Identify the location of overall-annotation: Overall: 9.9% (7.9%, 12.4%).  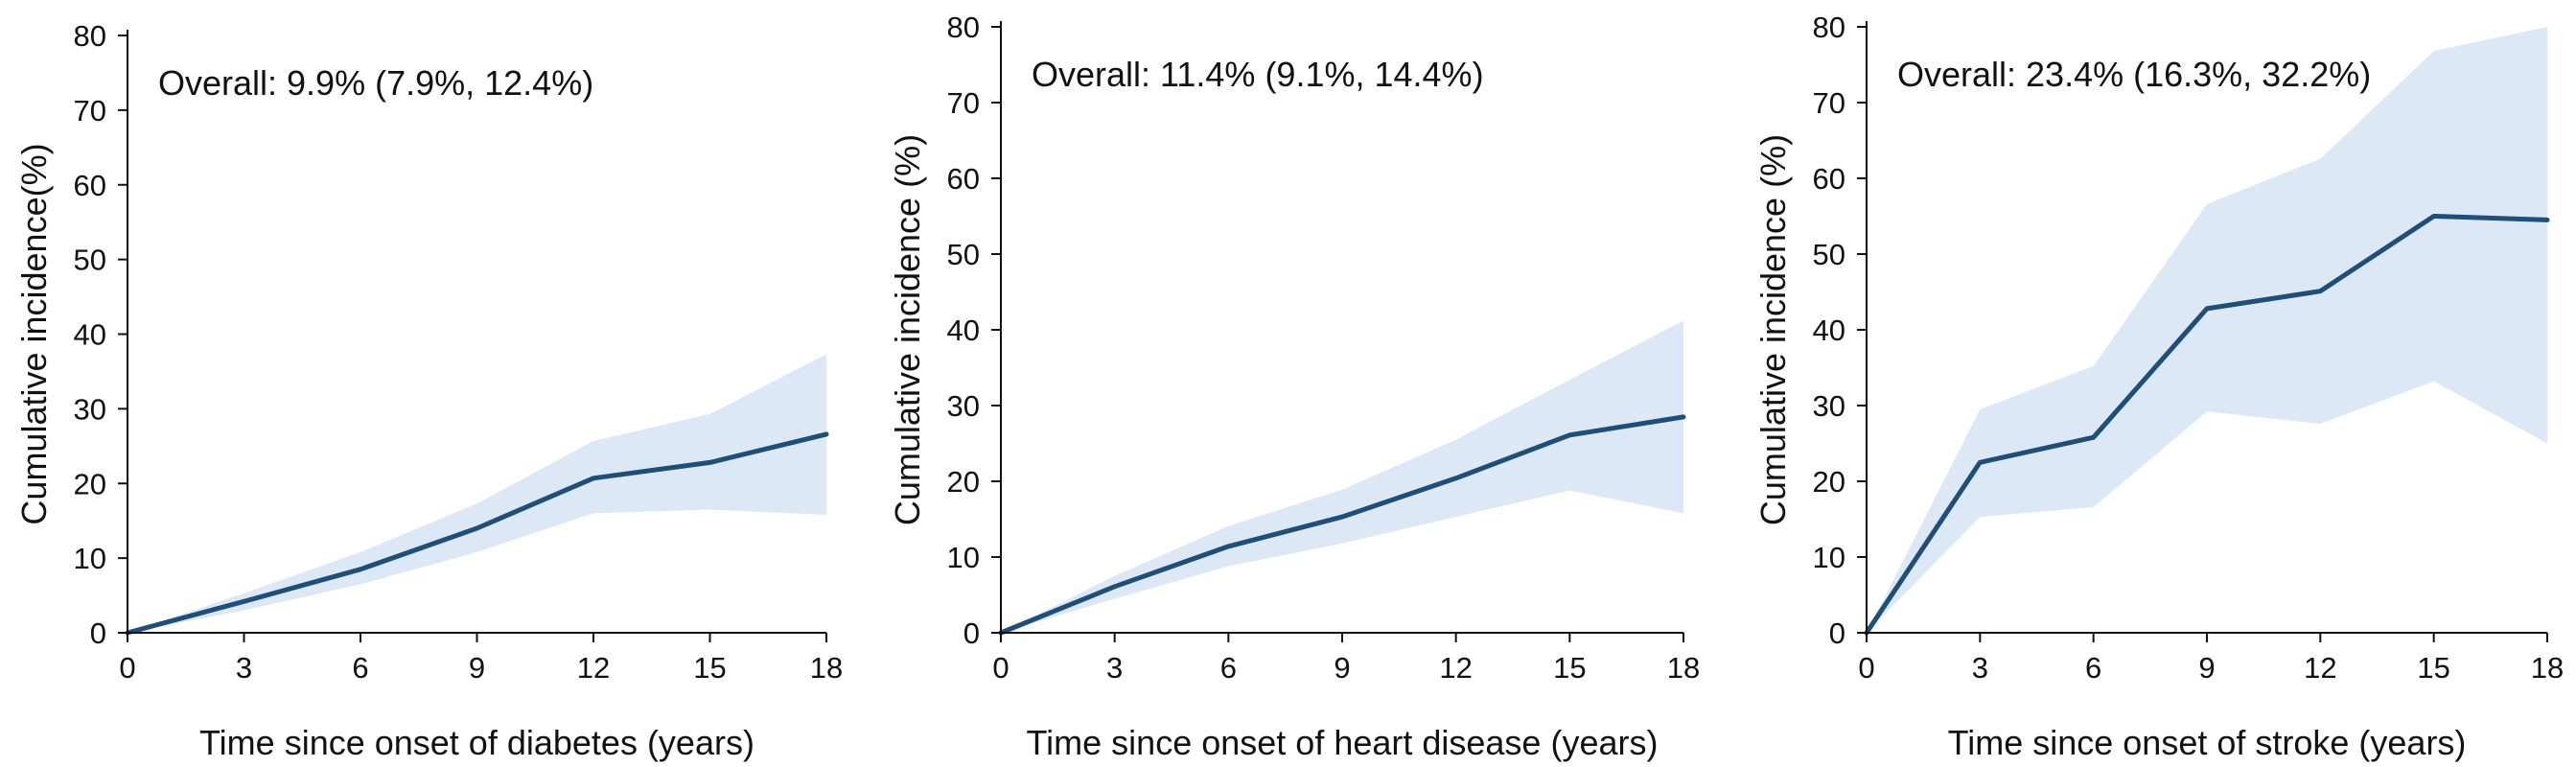
(376, 83).